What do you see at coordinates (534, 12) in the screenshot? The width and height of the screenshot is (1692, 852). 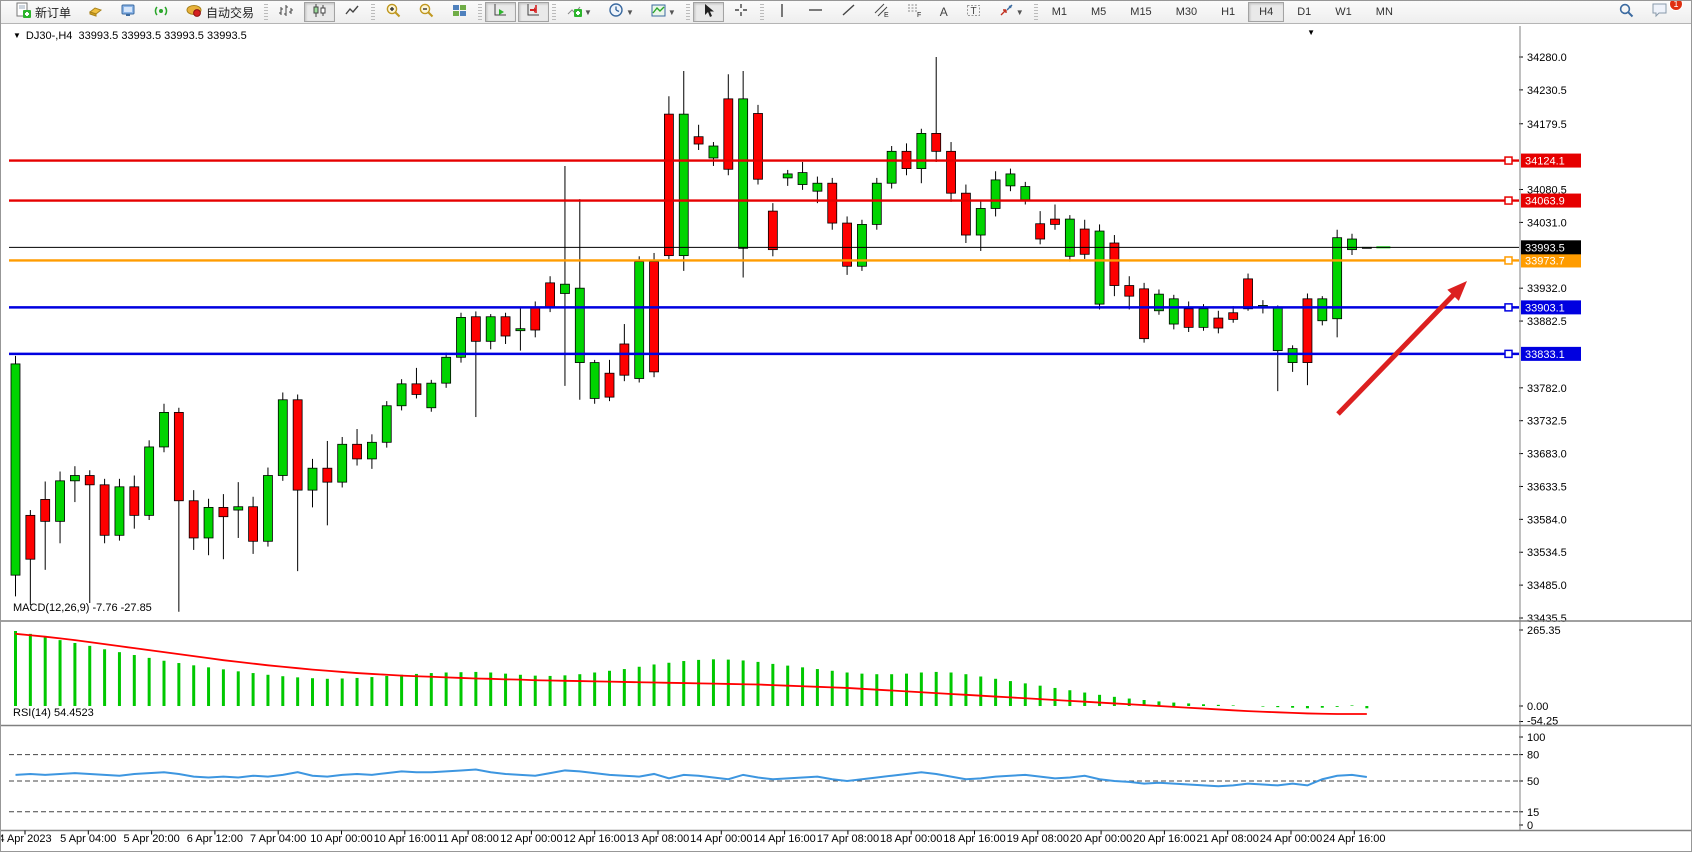 I see `chart-shift-button` at bounding box center [534, 12].